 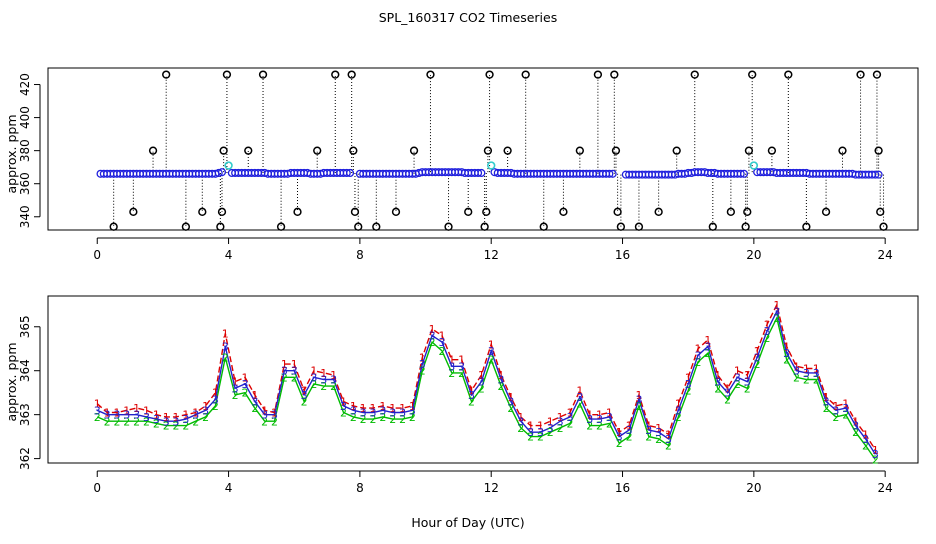 What do you see at coordinates (360, 488) in the screenshot?
I see `panel2-x-tick-label: 8` at bounding box center [360, 488].